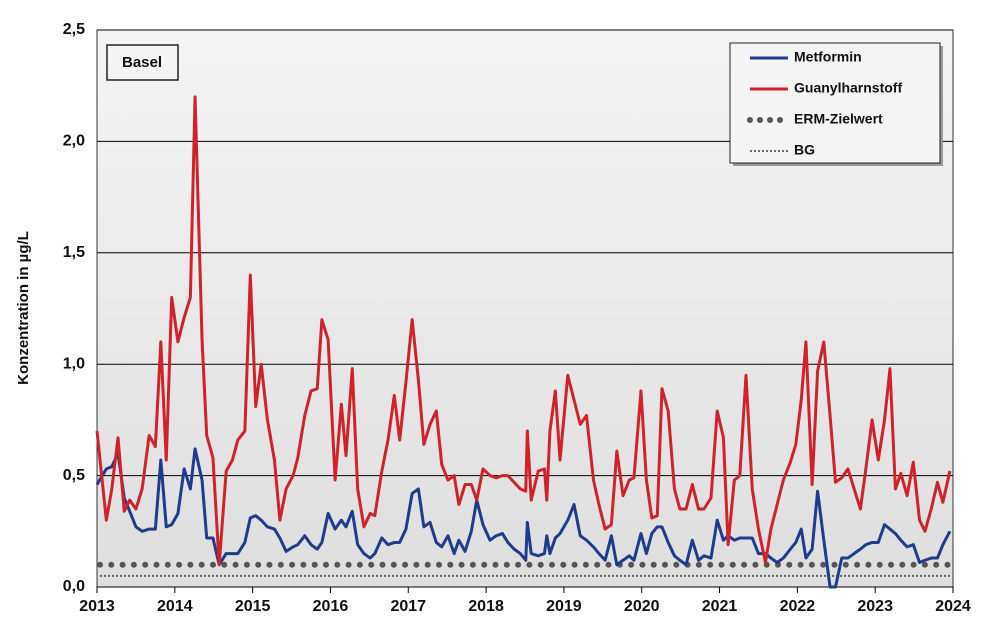 Image resolution: width=1000 pixels, height=640 pixels. I want to click on y-tick-label: 1,0, so click(74, 363).